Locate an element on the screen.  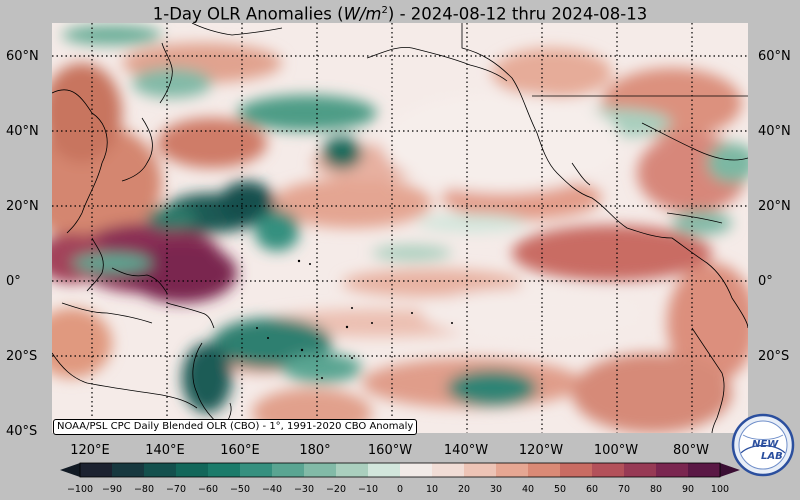
lat-label-20s-right: 20°S is located at coordinates (774, 356).